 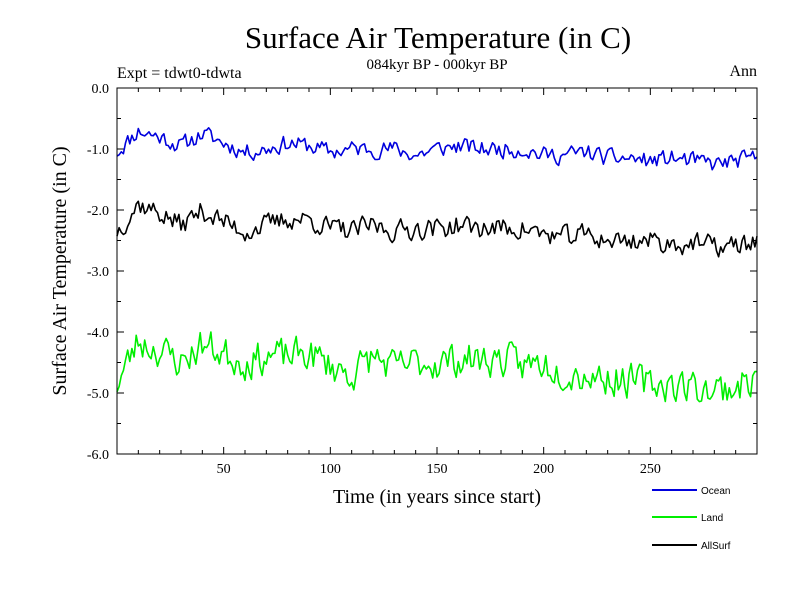 I want to click on legend-label-allsurf: AllSurf, so click(x=716, y=546).